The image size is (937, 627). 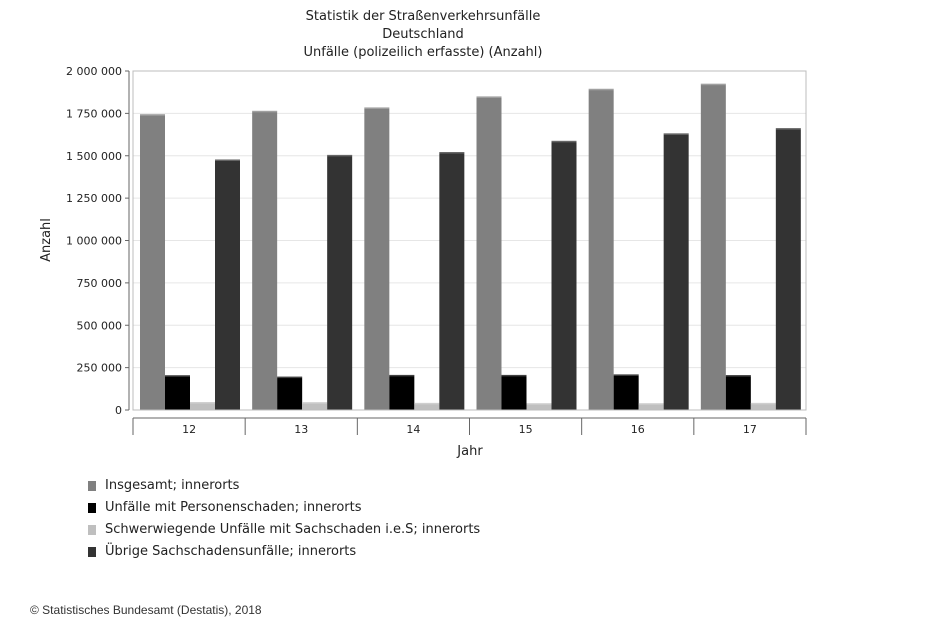 I want to click on x-tick-label: 13, so click(x=301, y=429).